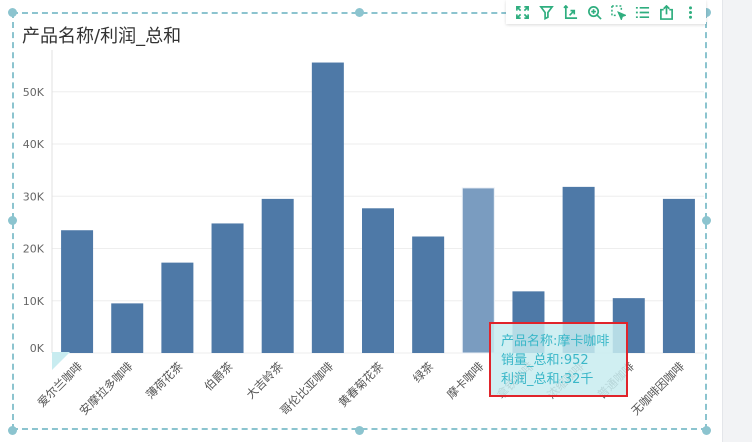 The width and height of the screenshot is (752, 442). I want to click on tooltip-category: 产品名称:摩卡咖啡, so click(555, 341).